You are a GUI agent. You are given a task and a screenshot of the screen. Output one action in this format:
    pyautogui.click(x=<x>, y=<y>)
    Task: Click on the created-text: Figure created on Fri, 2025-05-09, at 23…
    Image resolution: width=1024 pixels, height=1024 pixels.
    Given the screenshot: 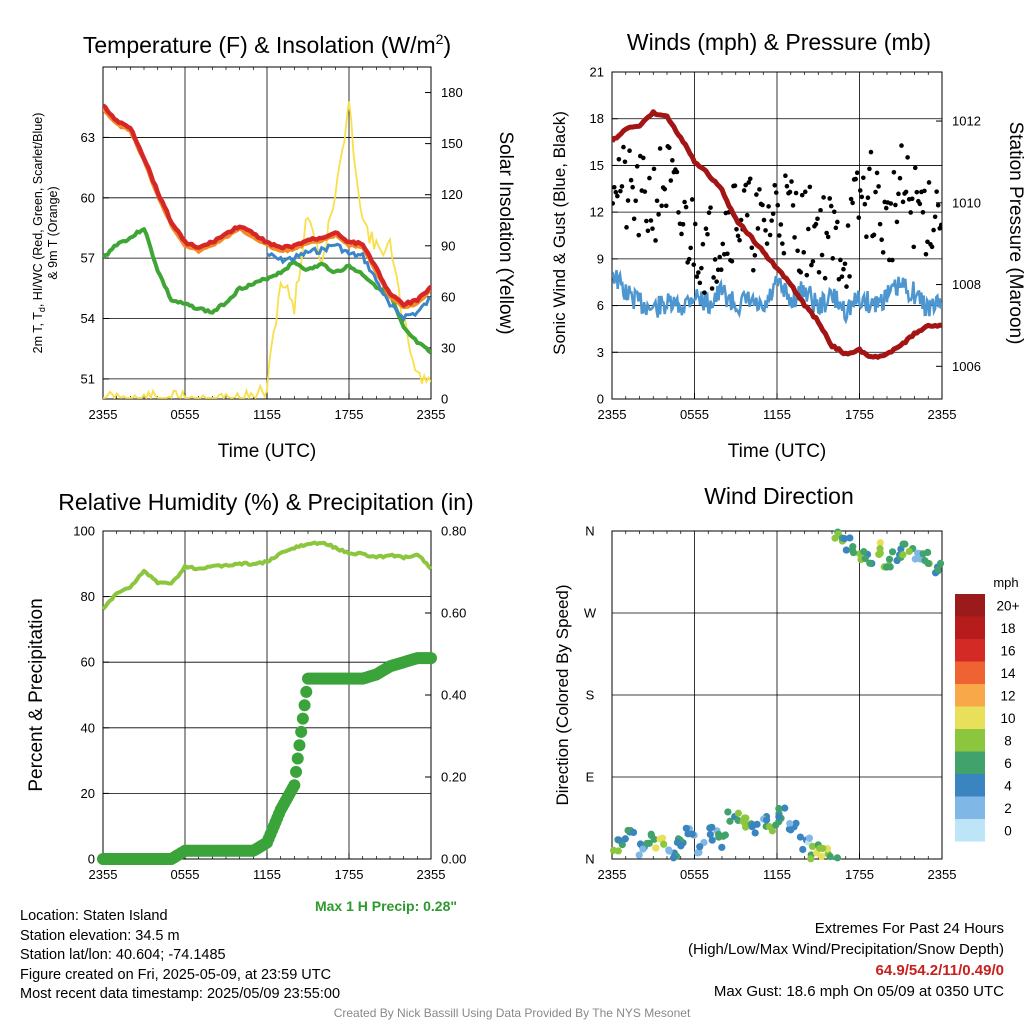 What is the action you would take?
    pyautogui.click(x=176, y=974)
    